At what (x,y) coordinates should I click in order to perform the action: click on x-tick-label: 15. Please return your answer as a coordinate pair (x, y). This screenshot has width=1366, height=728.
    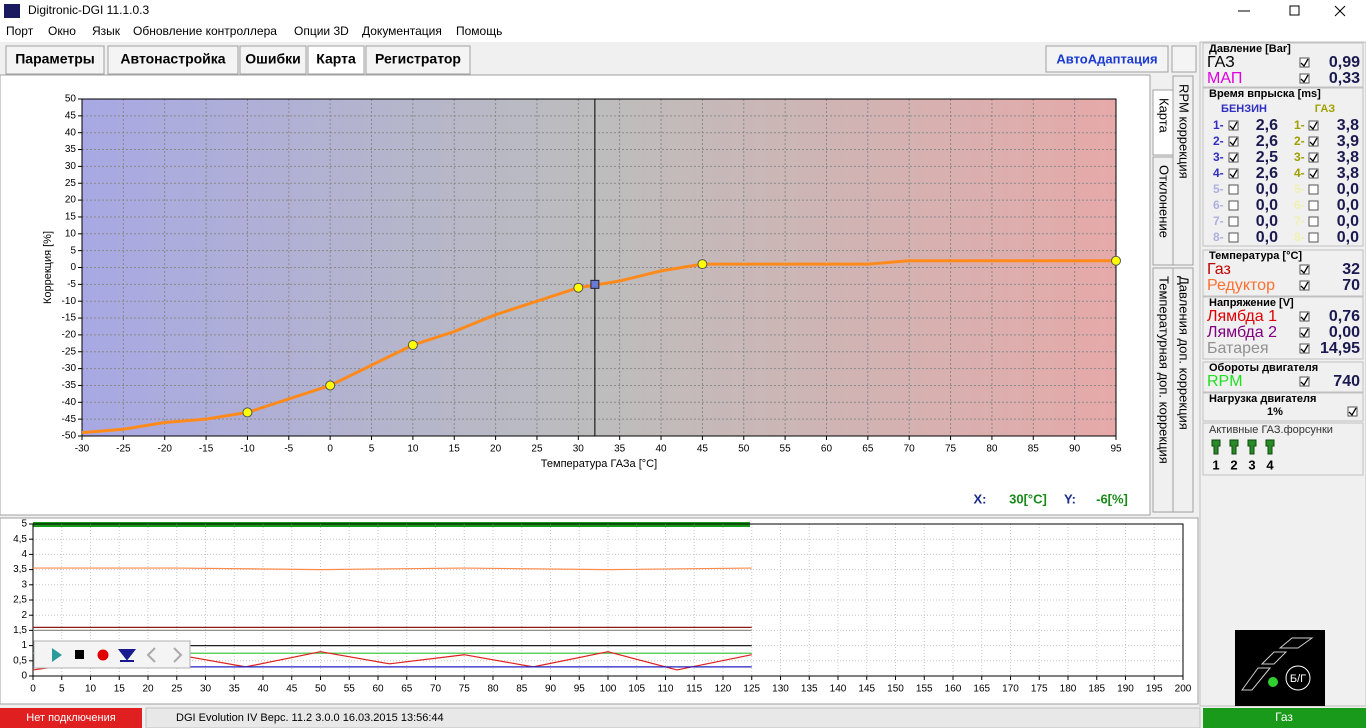
    Looking at the image, I should click on (455, 449).